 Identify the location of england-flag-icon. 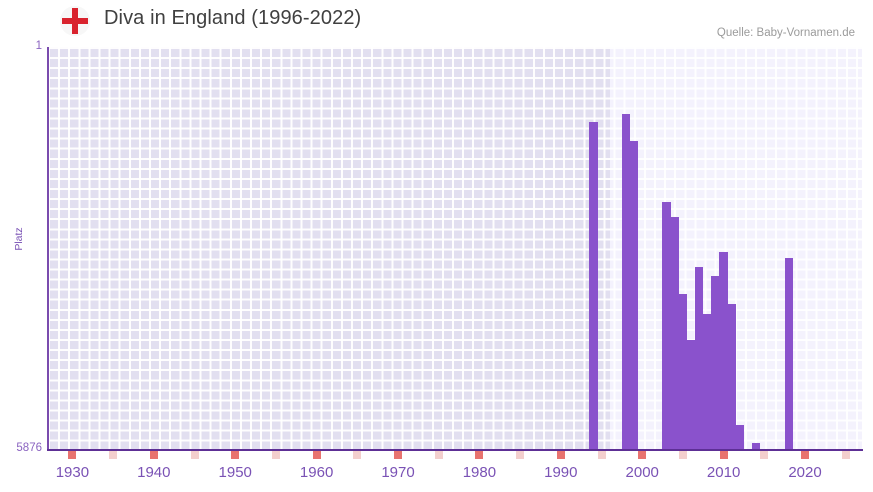
(75, 21).